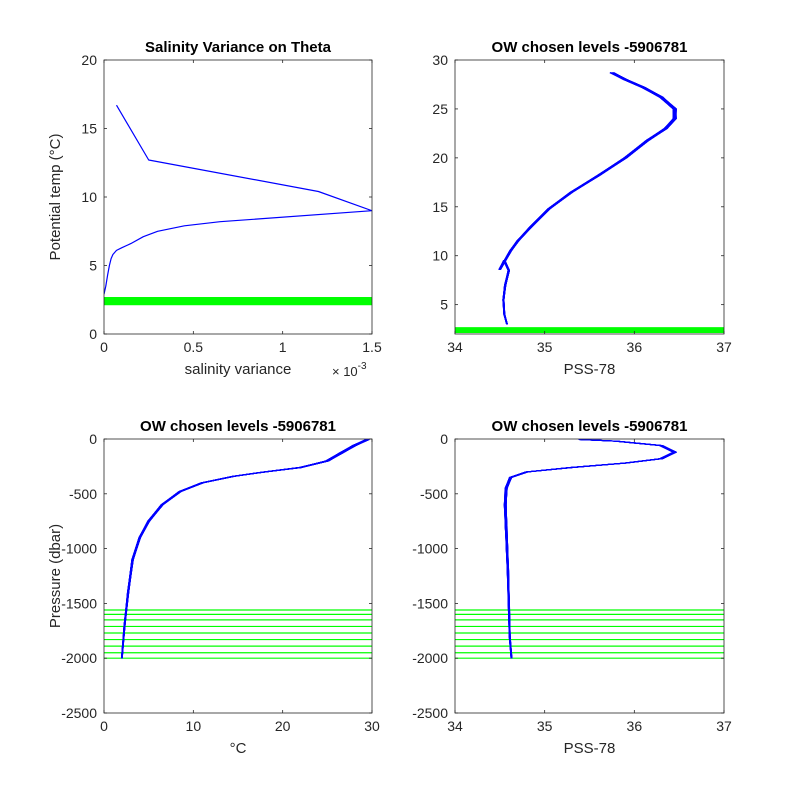  I want to click on exponent-power: -3, so click(362, 366).